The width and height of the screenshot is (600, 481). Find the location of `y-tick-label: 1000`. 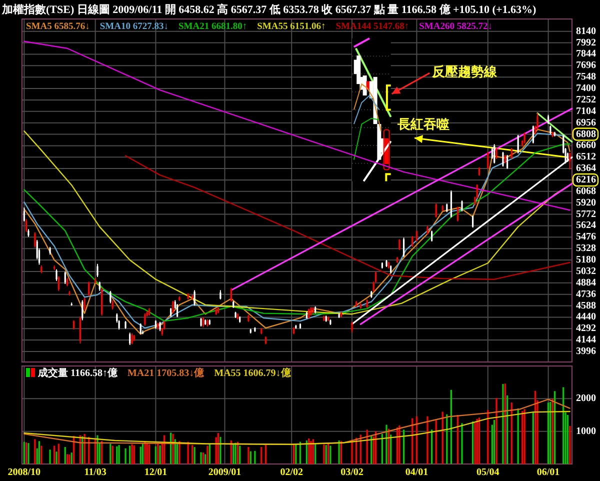

y-tick-label: 1000 is located at coordinates (586, 431).